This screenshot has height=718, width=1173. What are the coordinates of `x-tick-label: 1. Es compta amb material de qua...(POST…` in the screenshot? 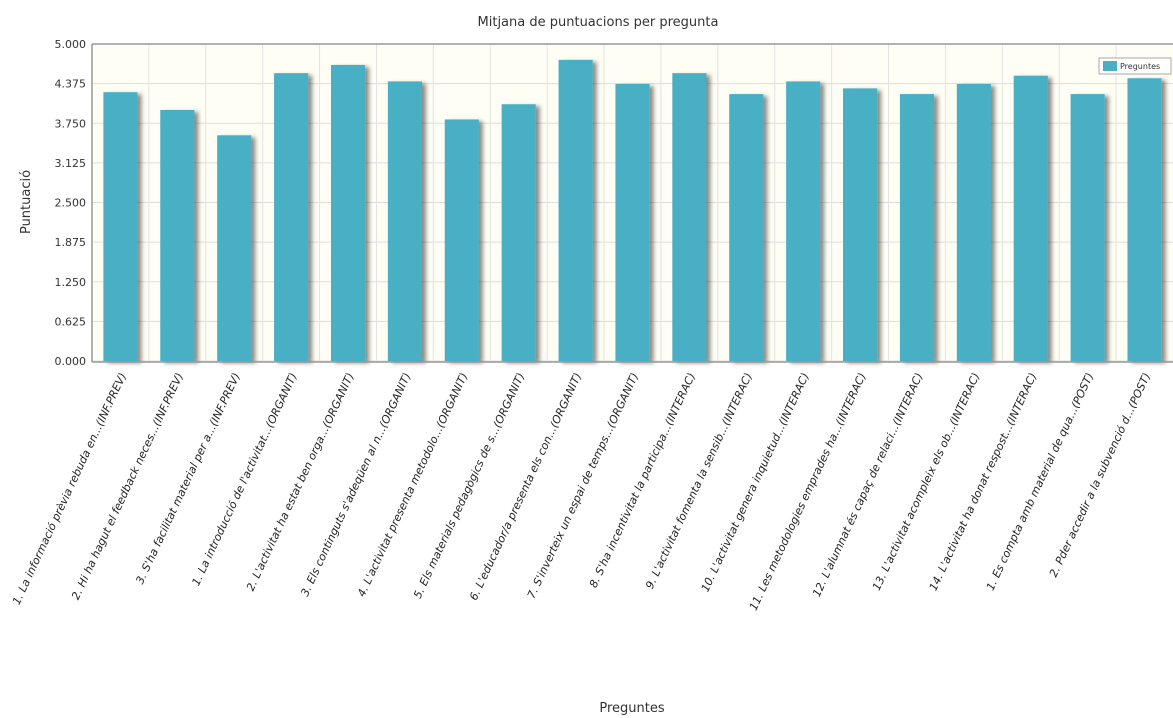 It's located at (1040, 482).